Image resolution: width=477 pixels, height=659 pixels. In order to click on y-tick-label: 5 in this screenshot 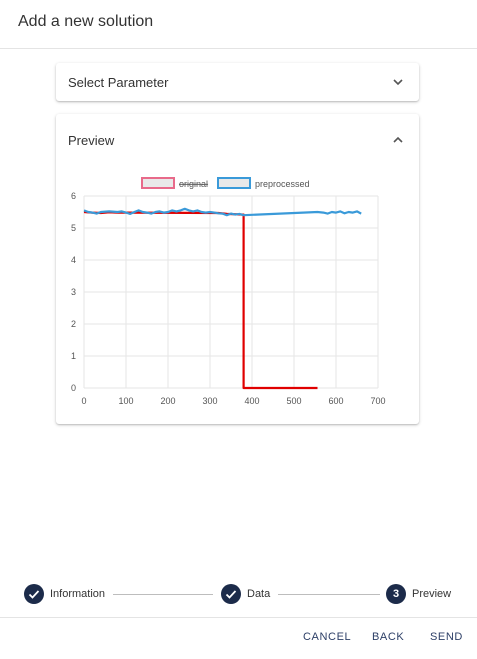, I will do `click(73, 228)`.